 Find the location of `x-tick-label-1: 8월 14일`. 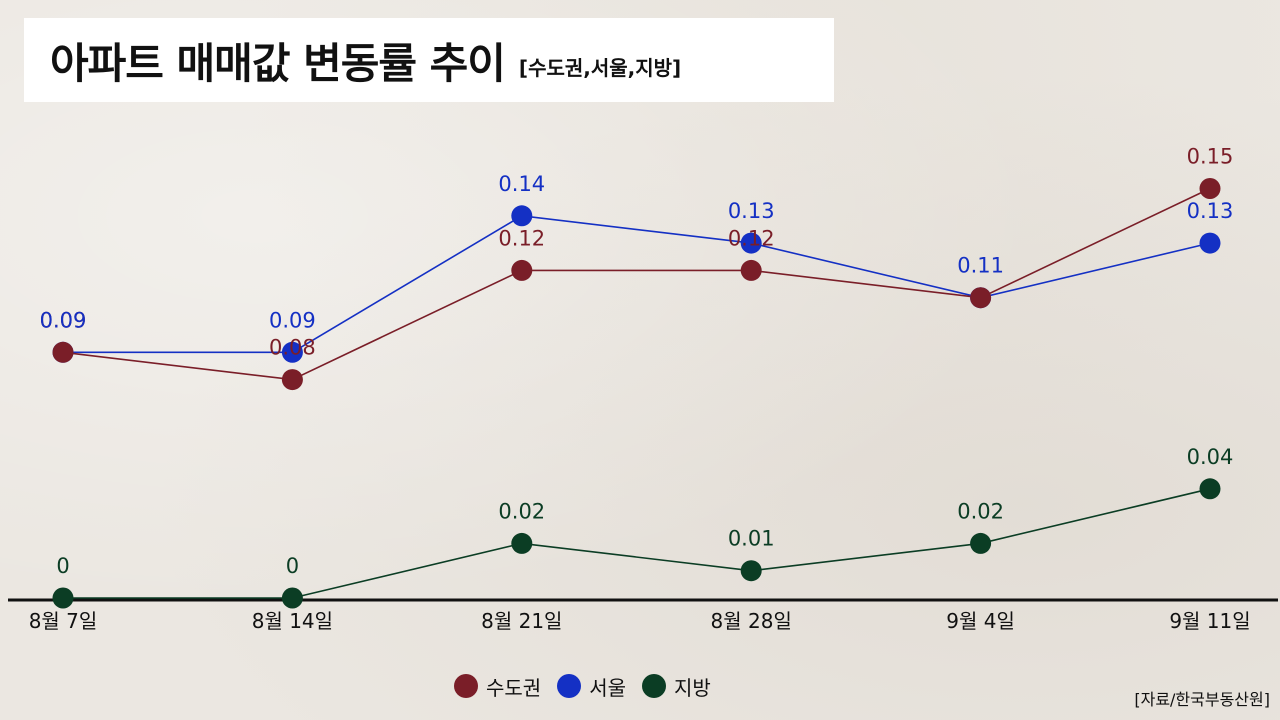

x-tick-label-1: 8월 14일 is located at coordinates (292, 621).